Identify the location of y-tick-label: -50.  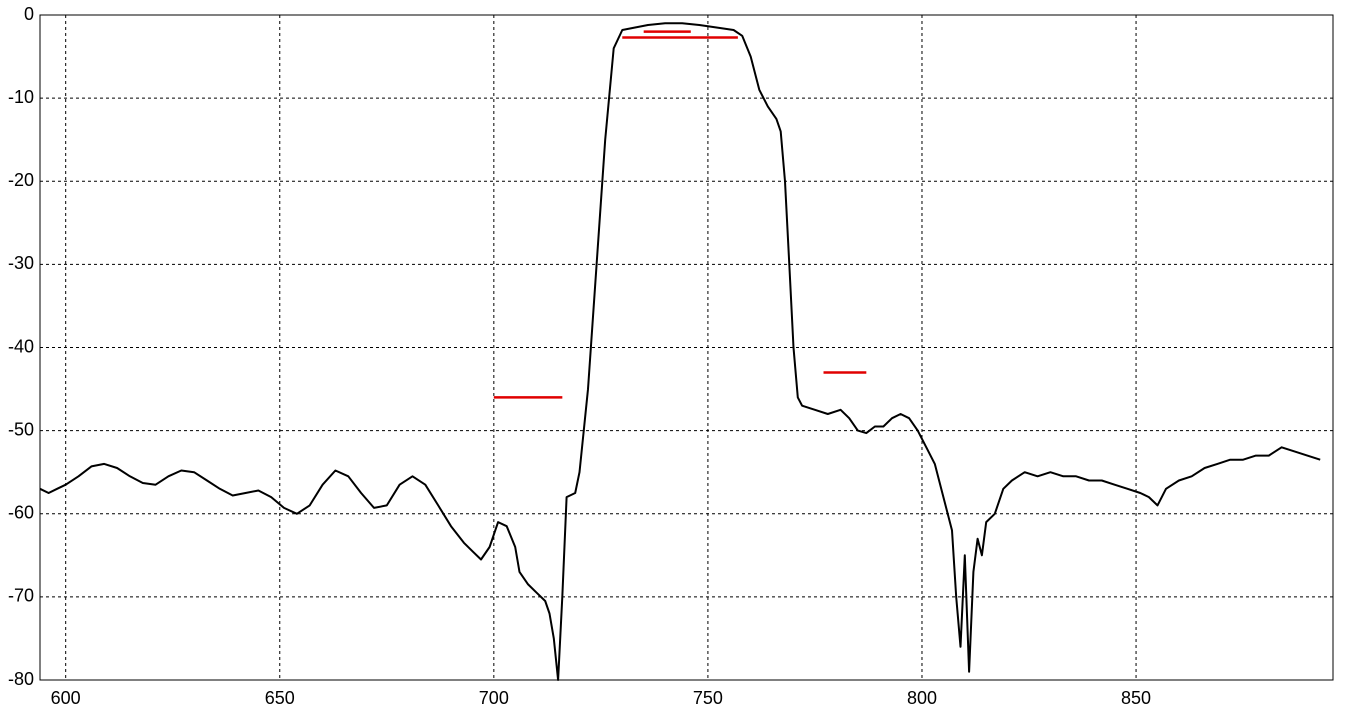
(21, 429).